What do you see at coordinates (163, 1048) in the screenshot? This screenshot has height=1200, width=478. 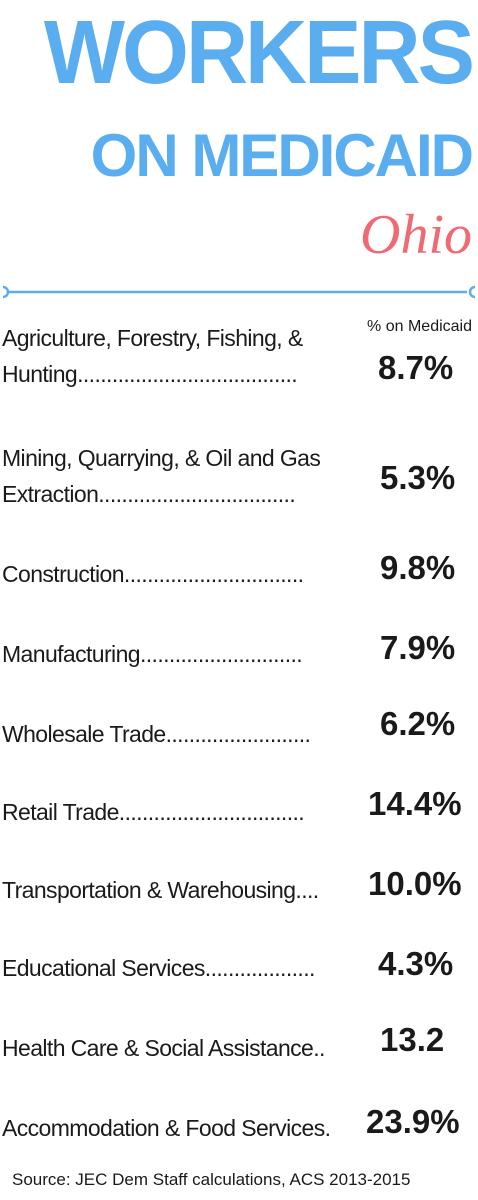 I see `industry-label-line: Health Care & Social Assistance..` at bounding box center [163, 1048].